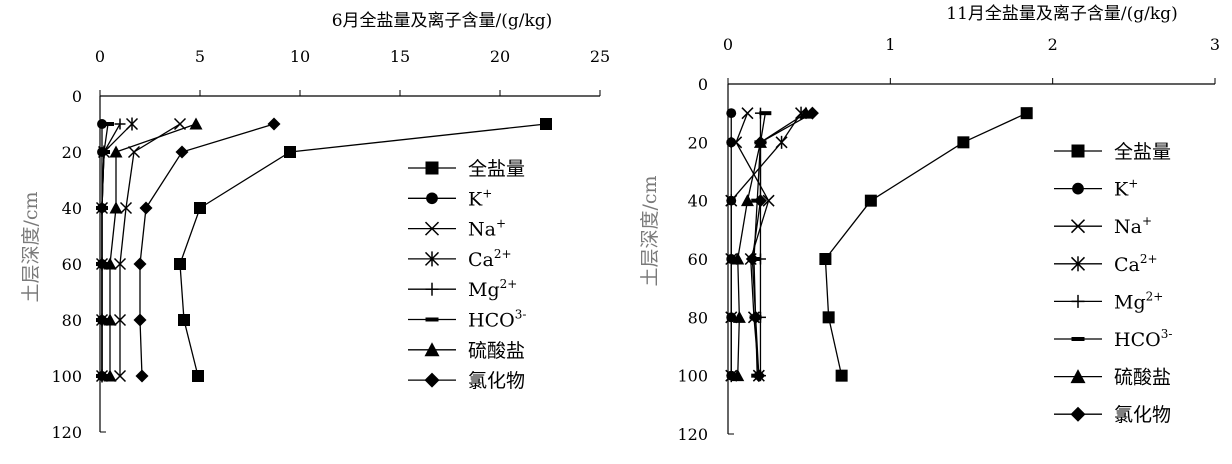  Describe the element at coordinates (72, 208) in the screenshot. I see `june-y-tick-label: 40` at that location.